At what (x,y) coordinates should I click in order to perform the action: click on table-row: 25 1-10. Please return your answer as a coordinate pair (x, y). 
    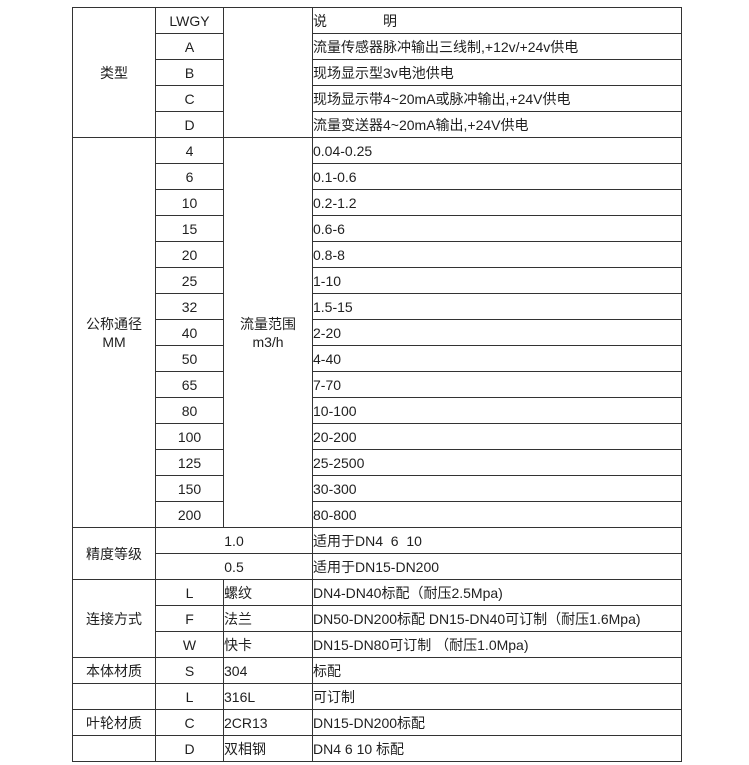
    Looking at the image, I should click on (377, 280).